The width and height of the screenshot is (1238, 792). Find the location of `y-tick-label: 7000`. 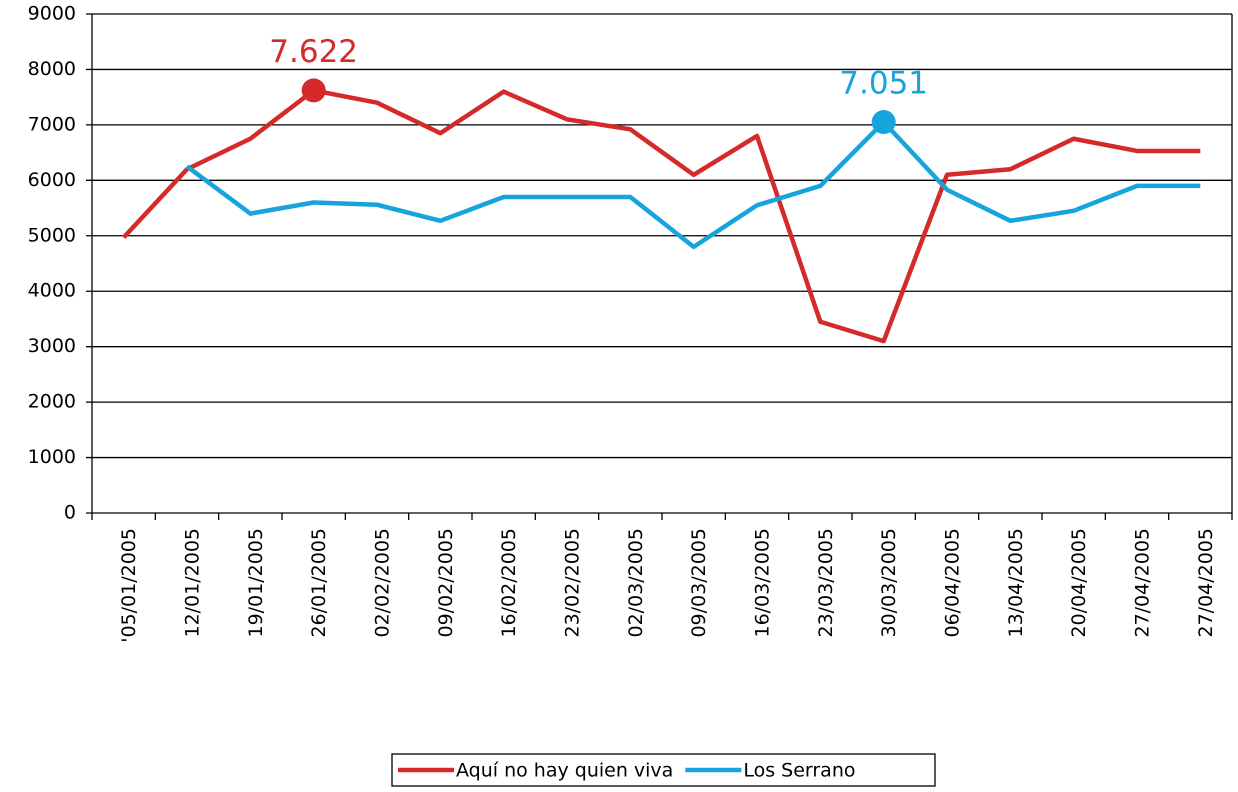

y-tick-label: 7000 is located at coordinates (52, 124).